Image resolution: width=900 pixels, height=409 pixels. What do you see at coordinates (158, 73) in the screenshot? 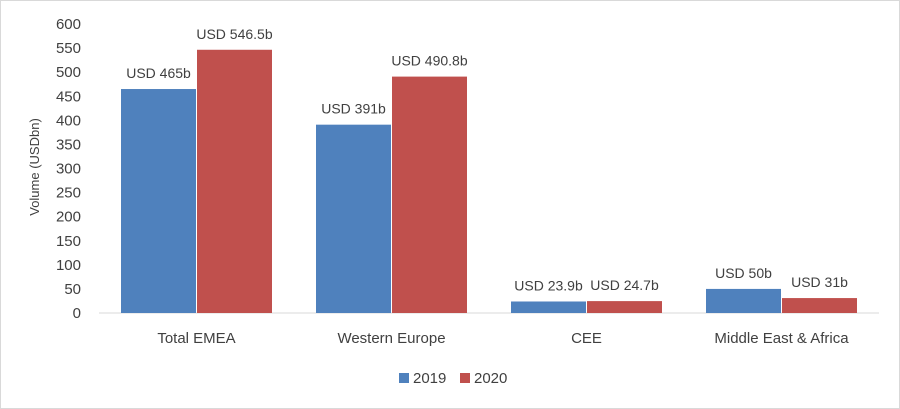
I see `data-label: USD 465b` at bounding box center [158, 73].